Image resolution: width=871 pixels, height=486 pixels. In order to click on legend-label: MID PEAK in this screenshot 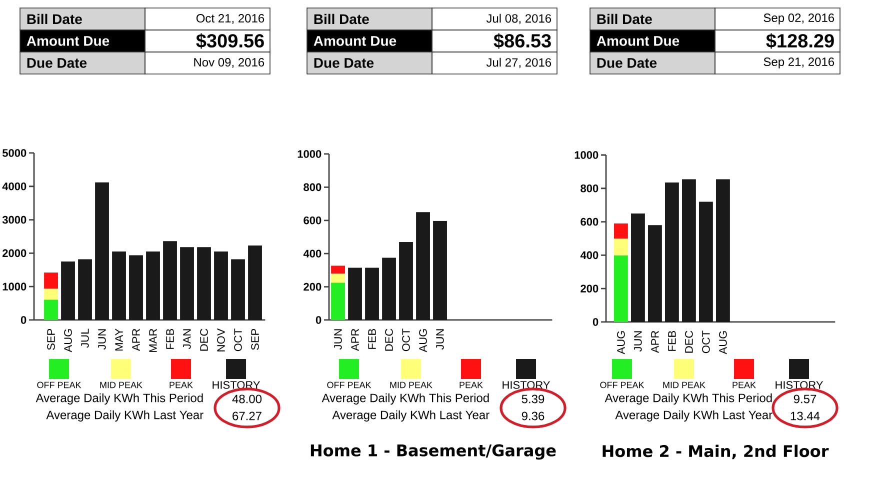, I will do `click(121, 385)`.